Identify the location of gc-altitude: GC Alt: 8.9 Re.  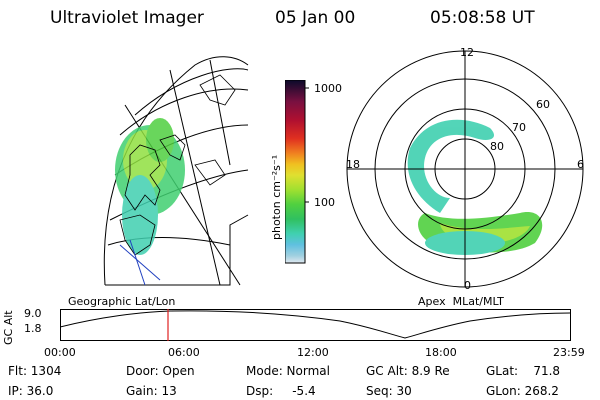
(408, 371).